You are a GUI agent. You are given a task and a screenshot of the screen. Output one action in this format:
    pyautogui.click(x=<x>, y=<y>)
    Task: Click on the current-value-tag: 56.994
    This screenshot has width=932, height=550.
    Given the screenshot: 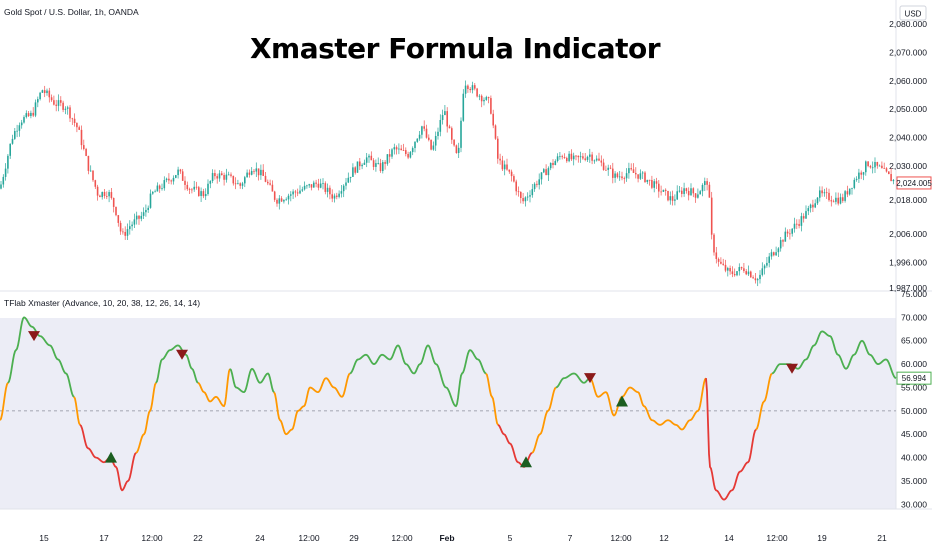 What is the action you would take?
    pyautogui.click(x=914, y=378)
    